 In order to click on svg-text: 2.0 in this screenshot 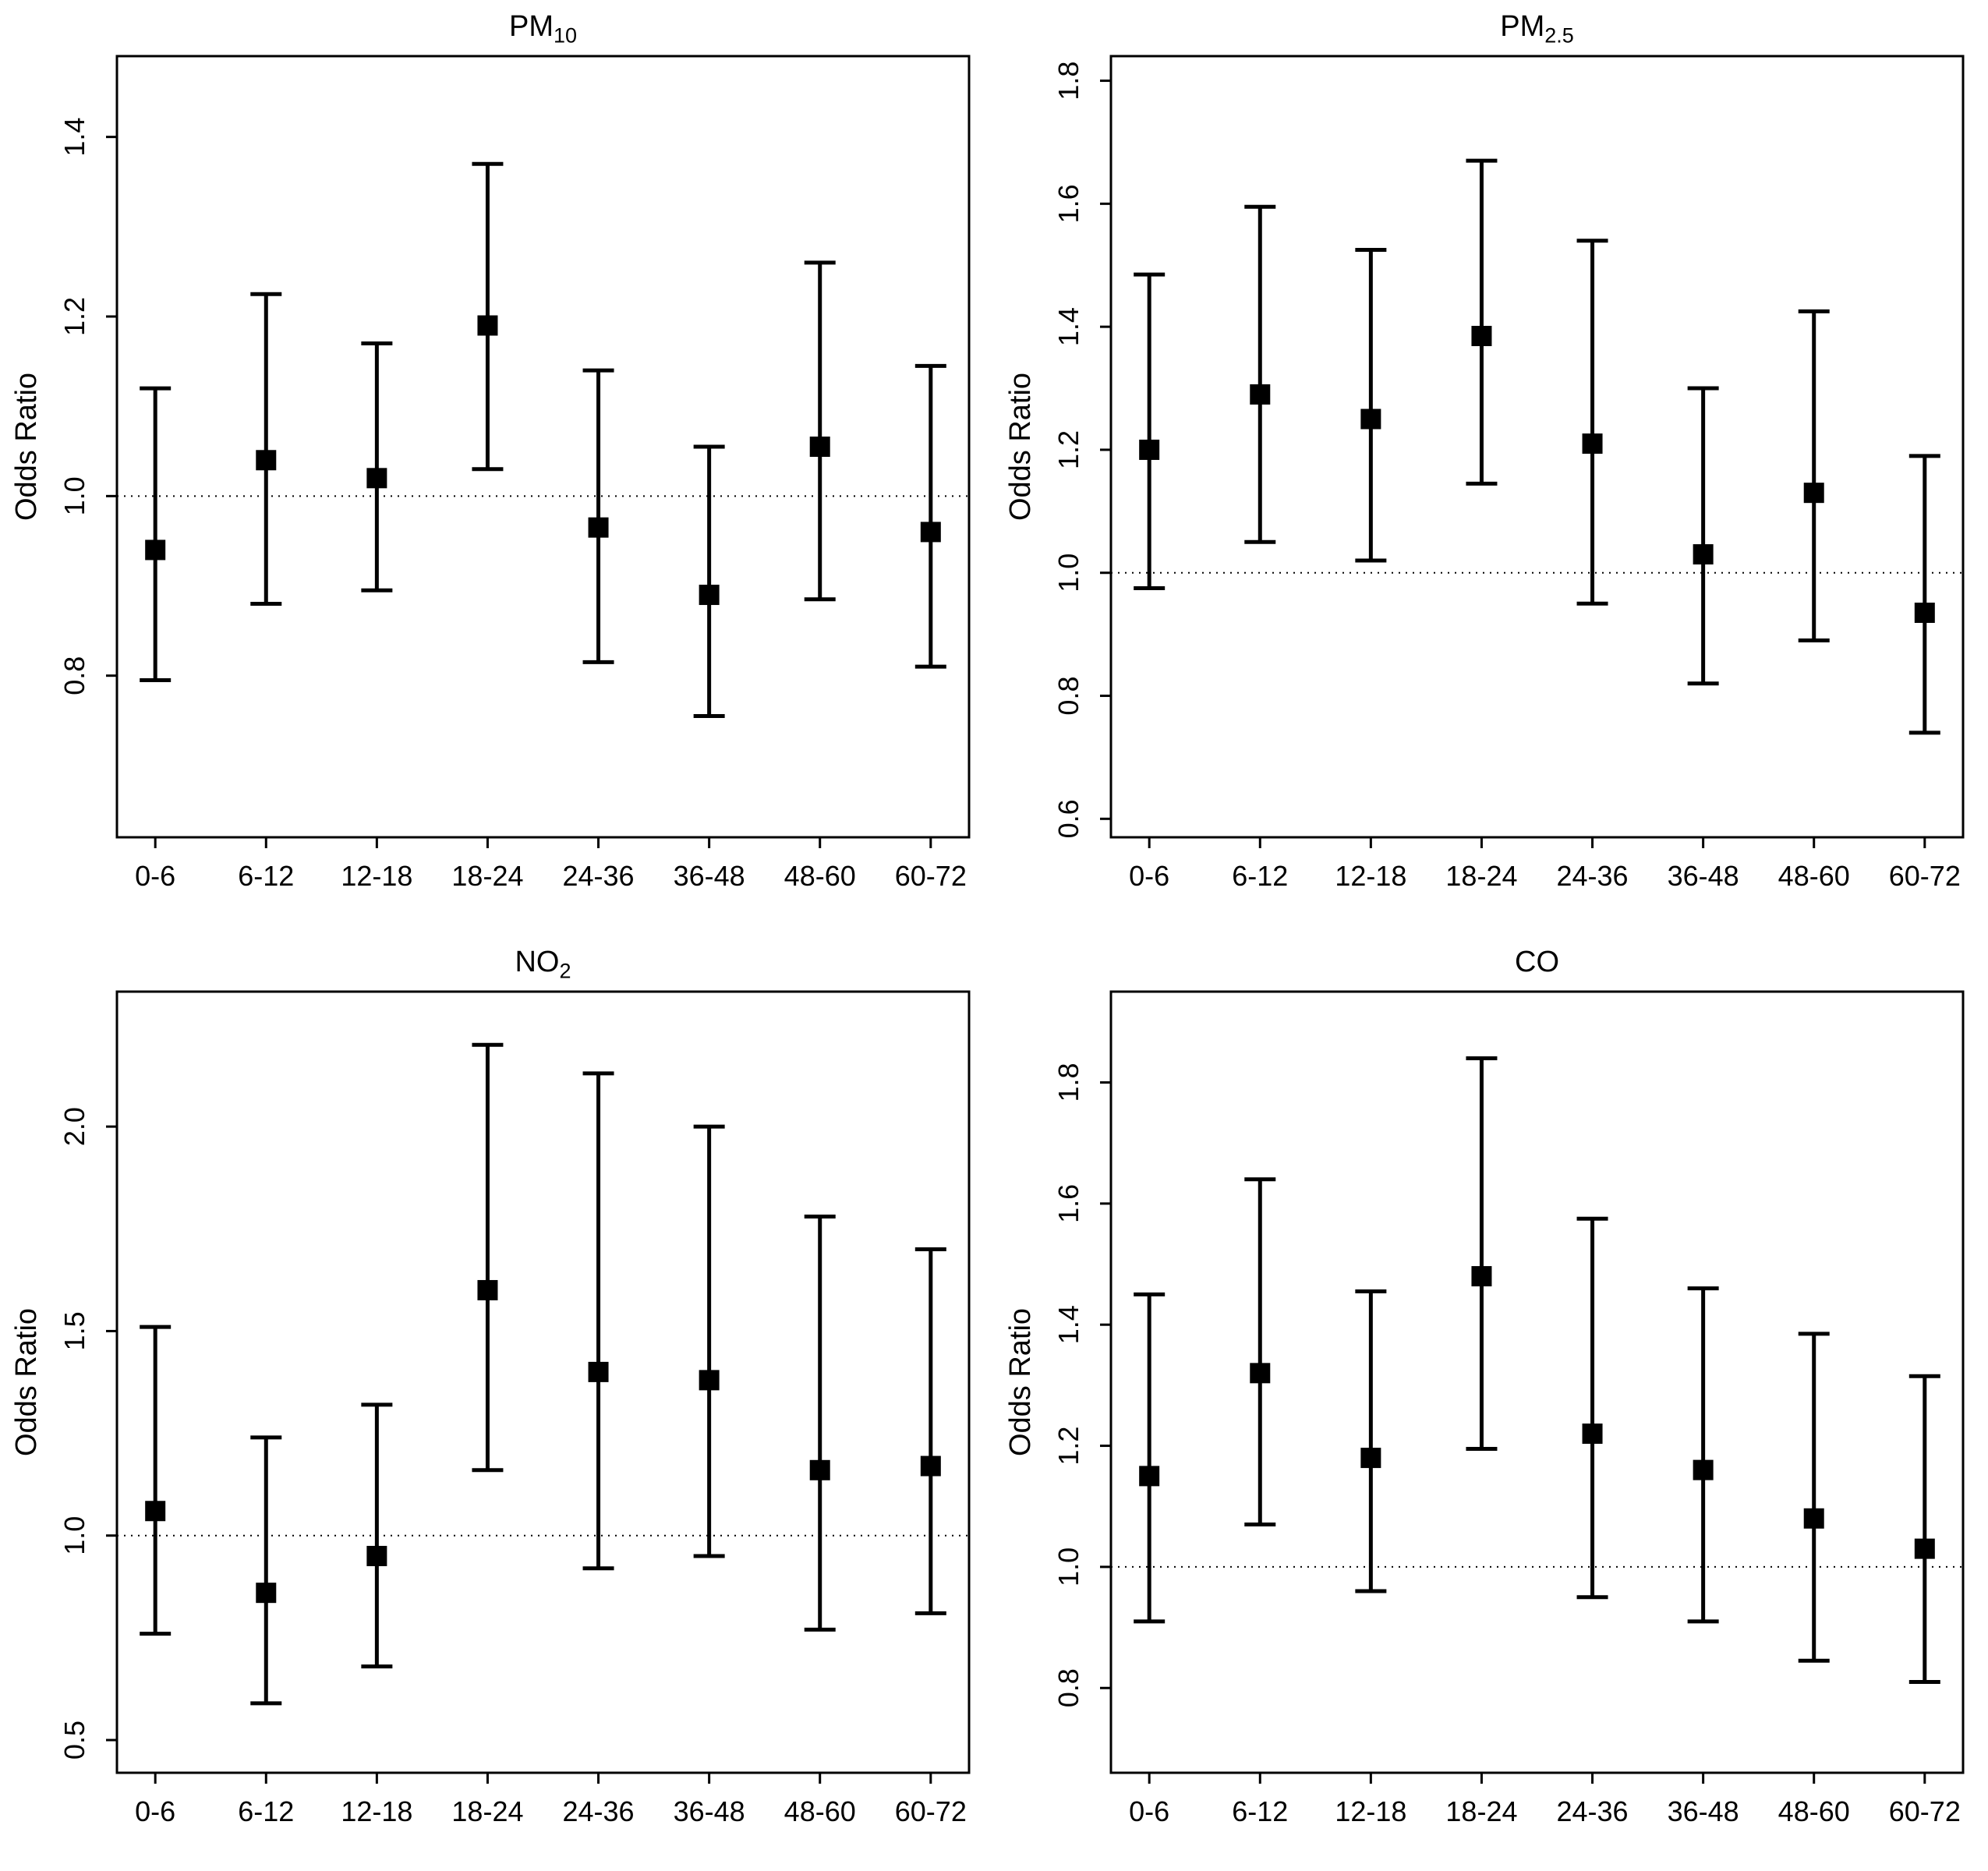, I will do `click(74, 1126)`.